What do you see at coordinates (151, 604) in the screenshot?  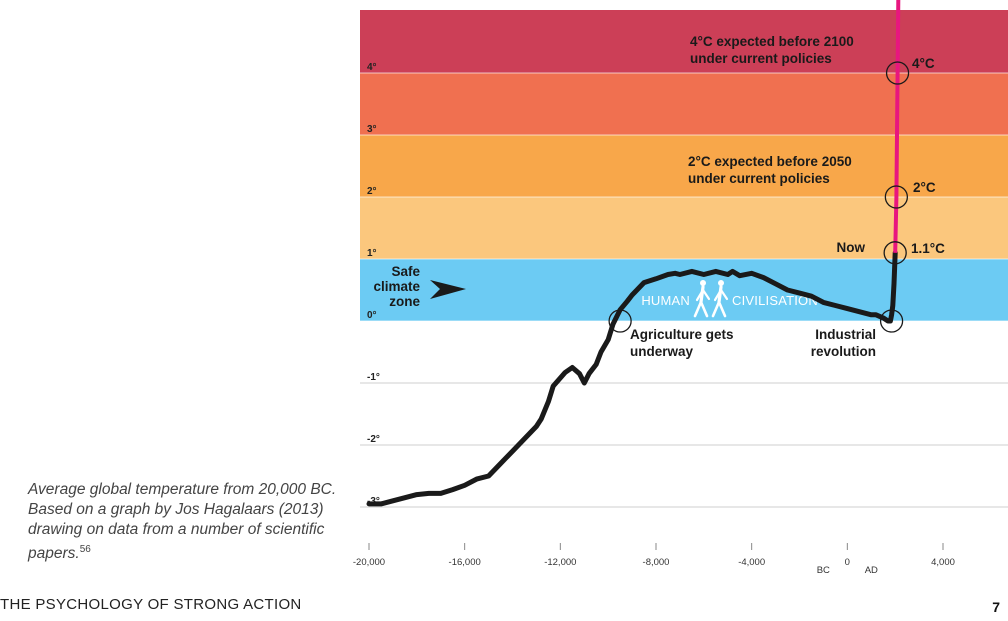 I see `footer-title: THE PSYCHOLOGY OF STRONG ACTION` at bounding box center [151, 604].